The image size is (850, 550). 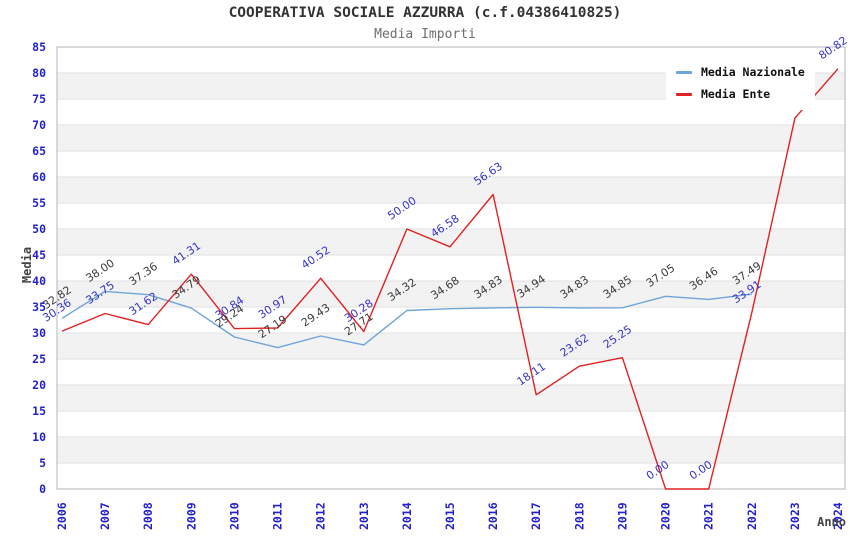 I want to click on legend: Media Nazionale Media Ente, so click(x=740, y=83).